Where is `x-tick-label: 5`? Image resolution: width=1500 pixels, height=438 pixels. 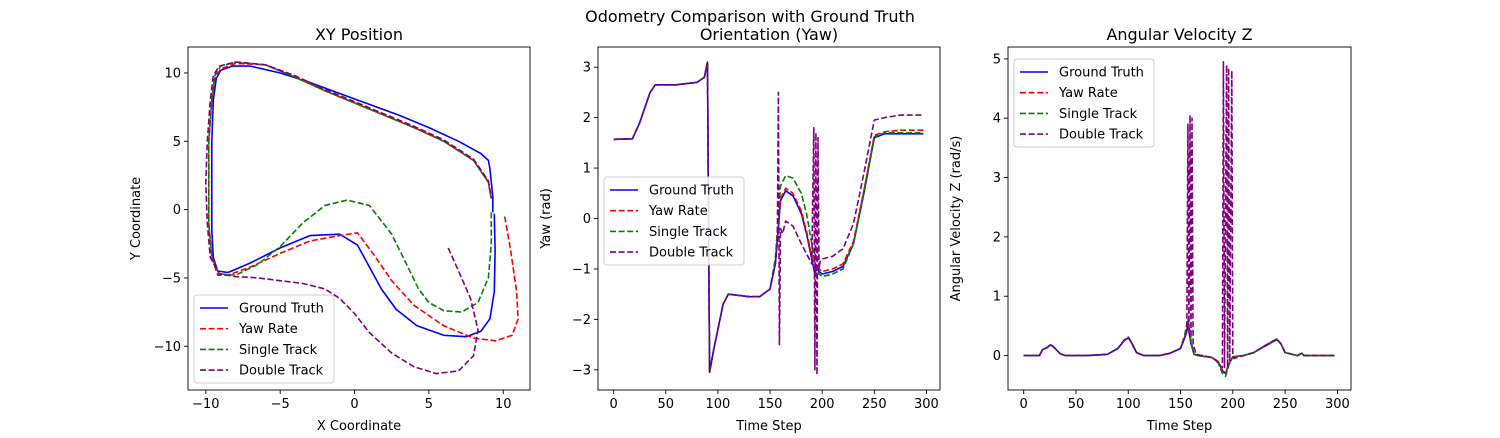 x-tick-label: 5 is located at coordinates (429, 404).